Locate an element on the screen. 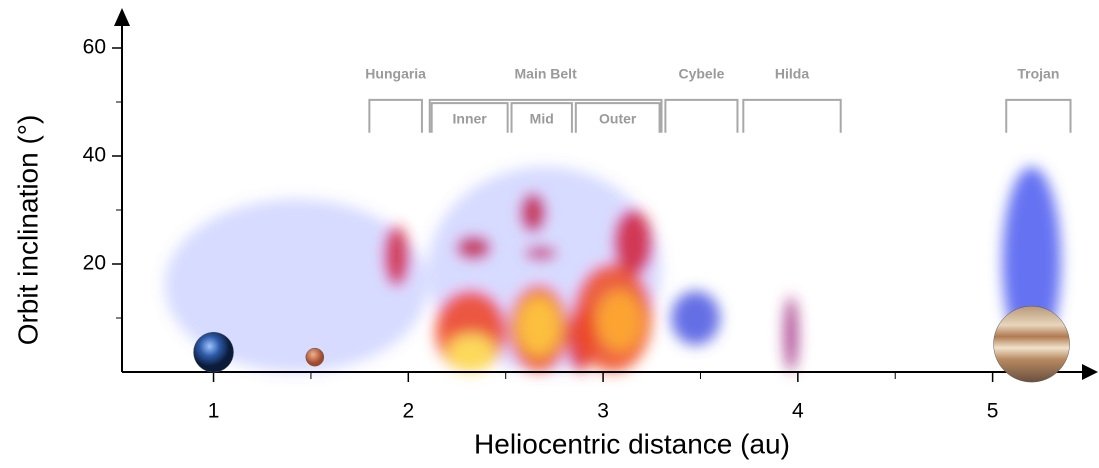 The width and height of the screenshot is (1099, 468). y-tick-label: 60 is located at coordinates (94, 47).